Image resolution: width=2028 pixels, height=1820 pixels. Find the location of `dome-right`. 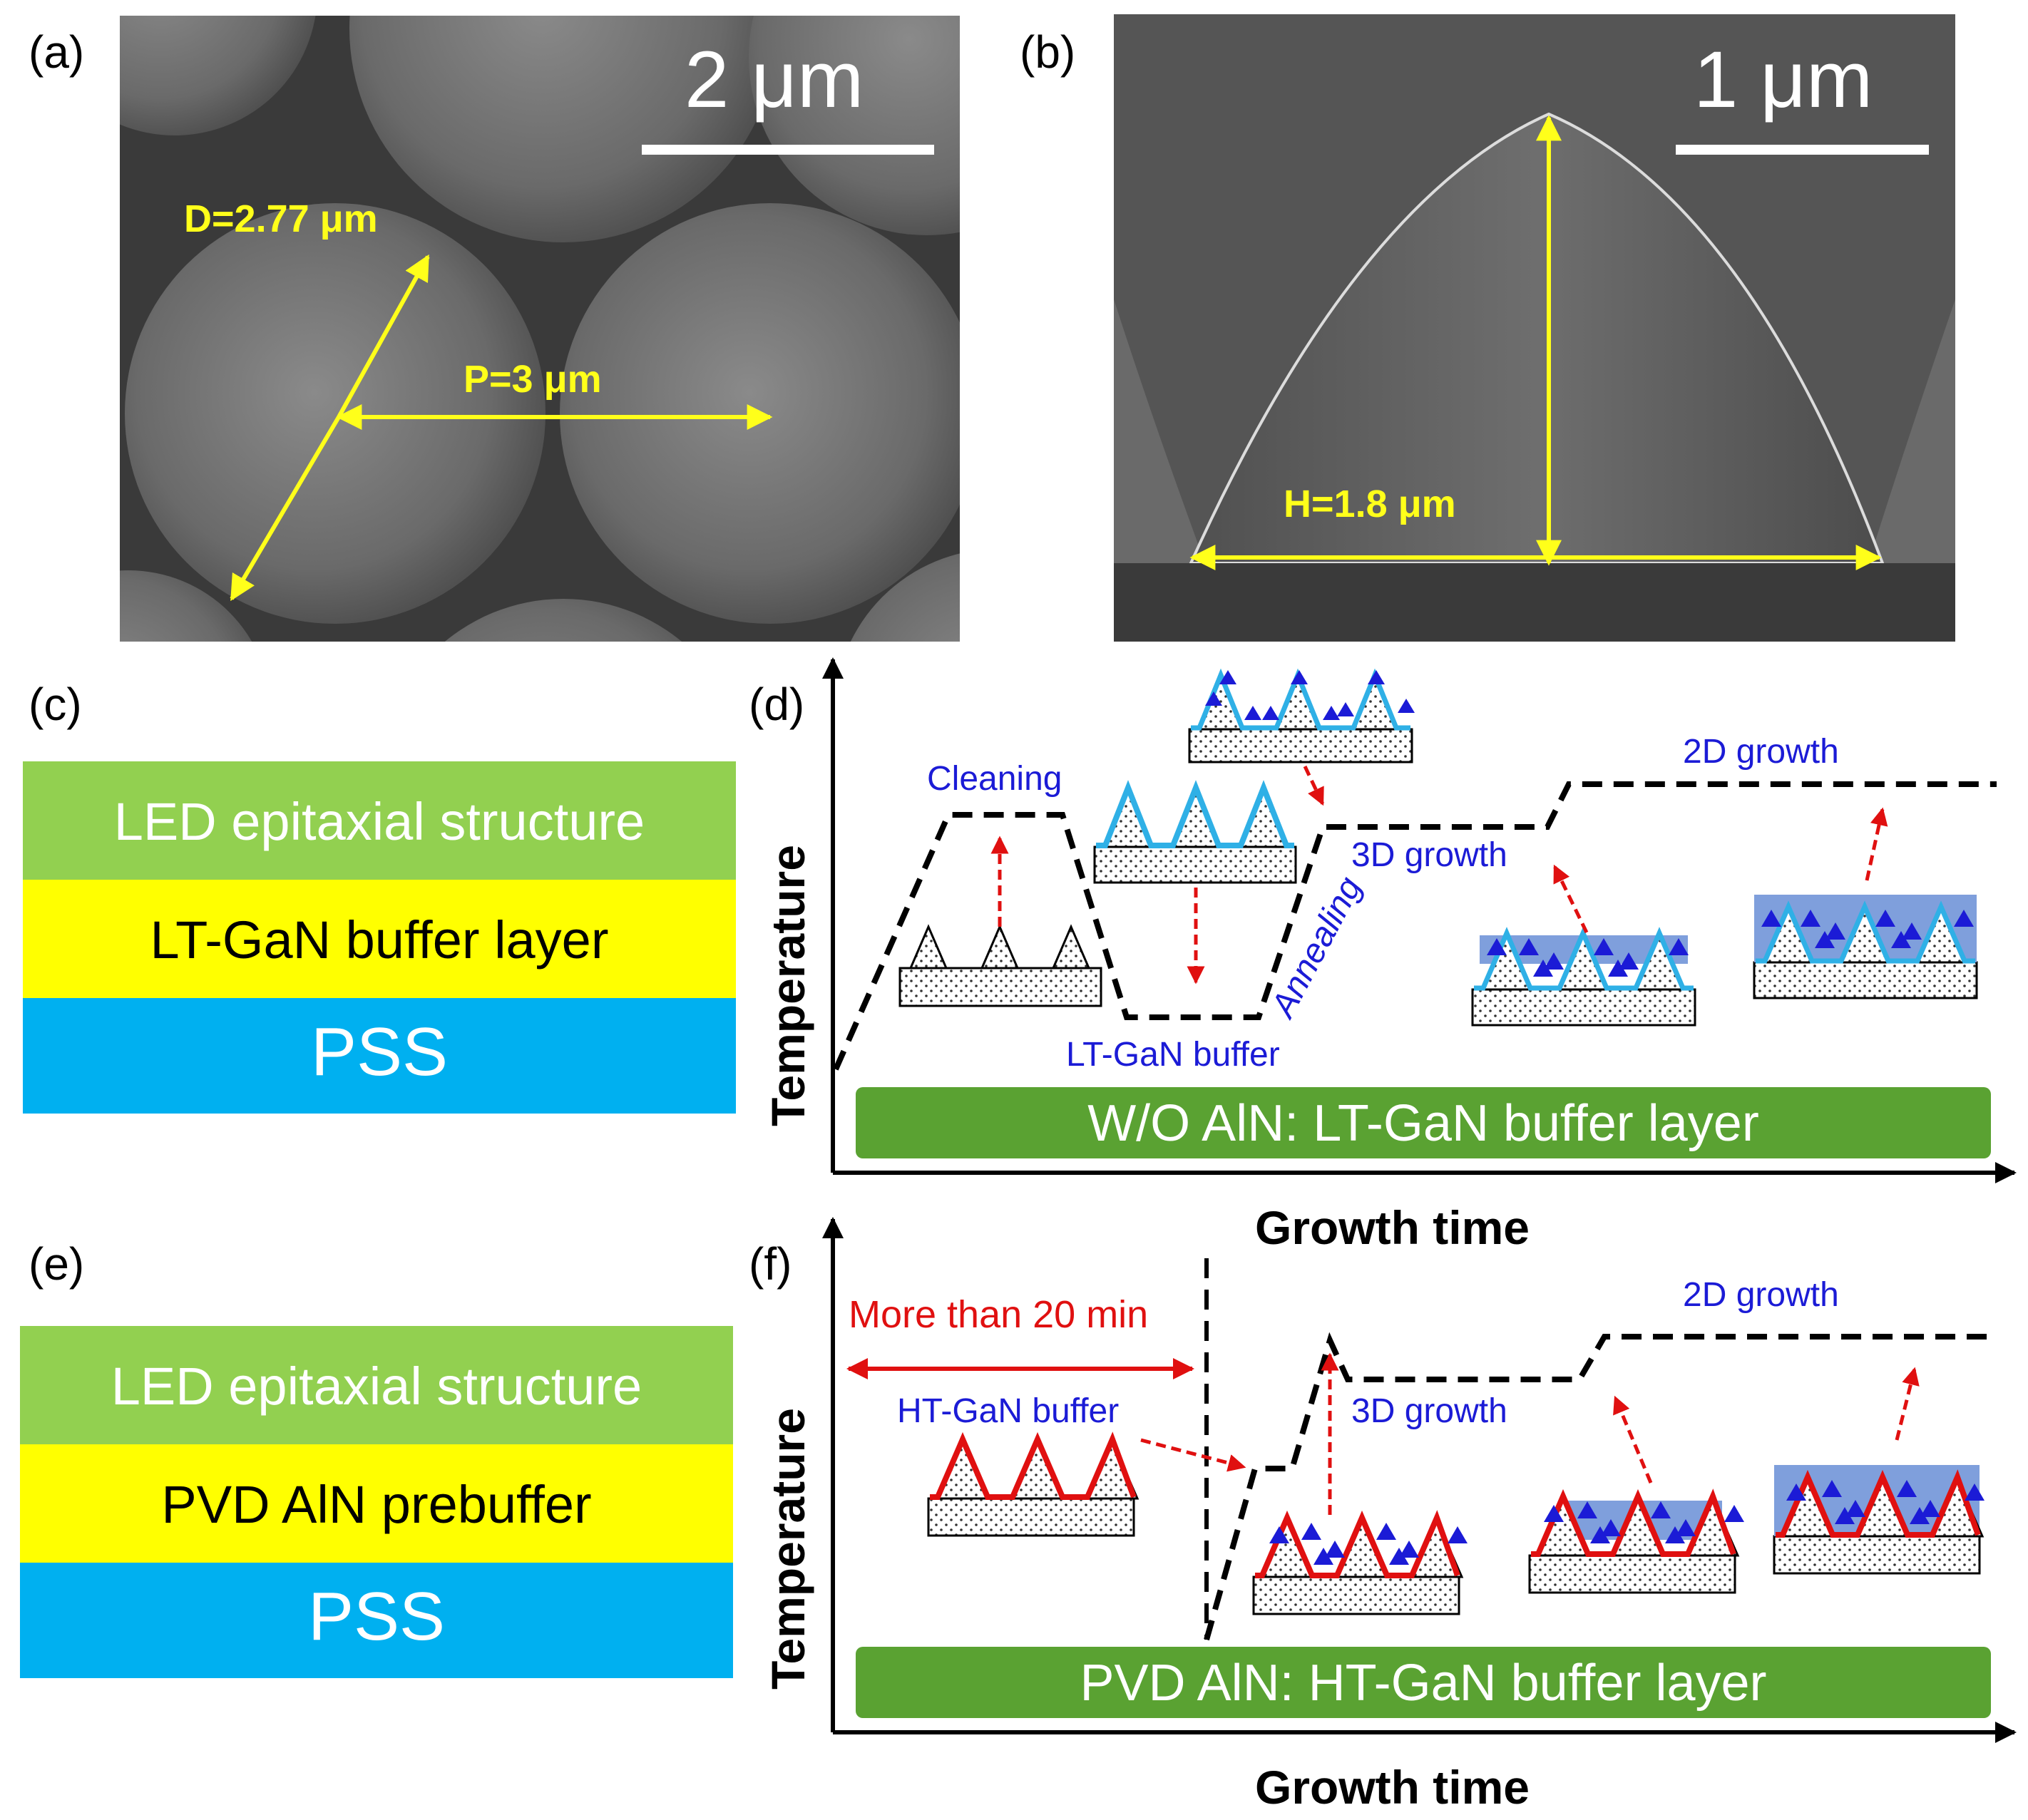

dome-right is located at coordinates (760, 413).